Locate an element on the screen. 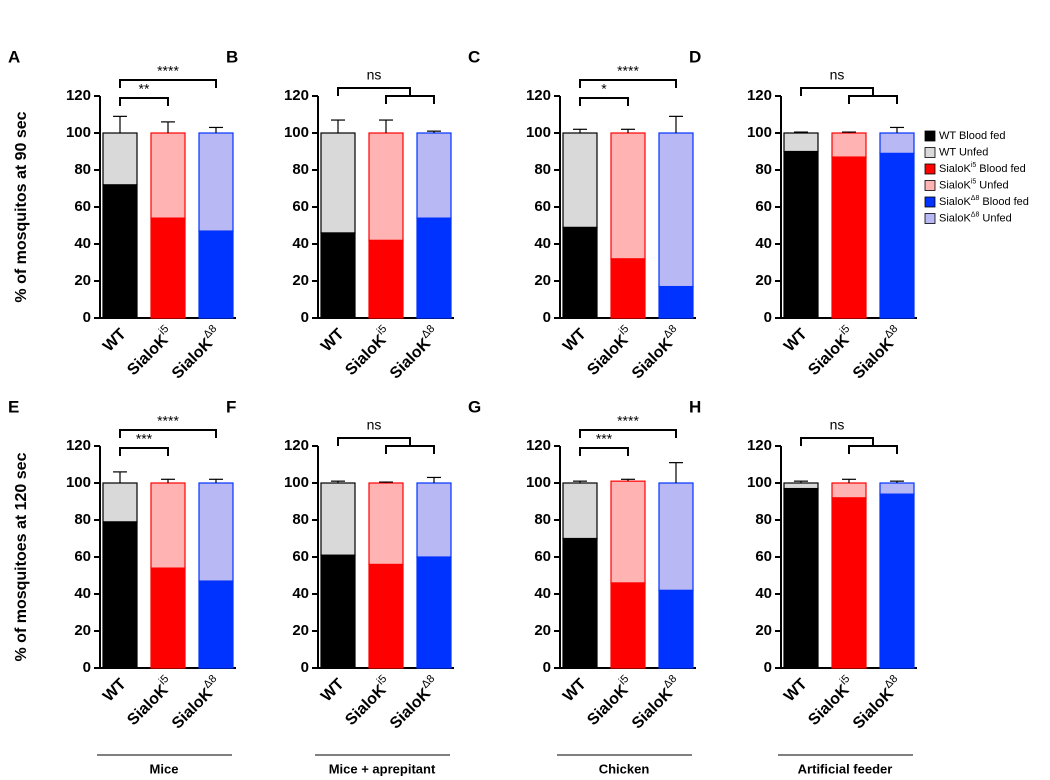  panel-label: C is located at coordinates (474, 56).